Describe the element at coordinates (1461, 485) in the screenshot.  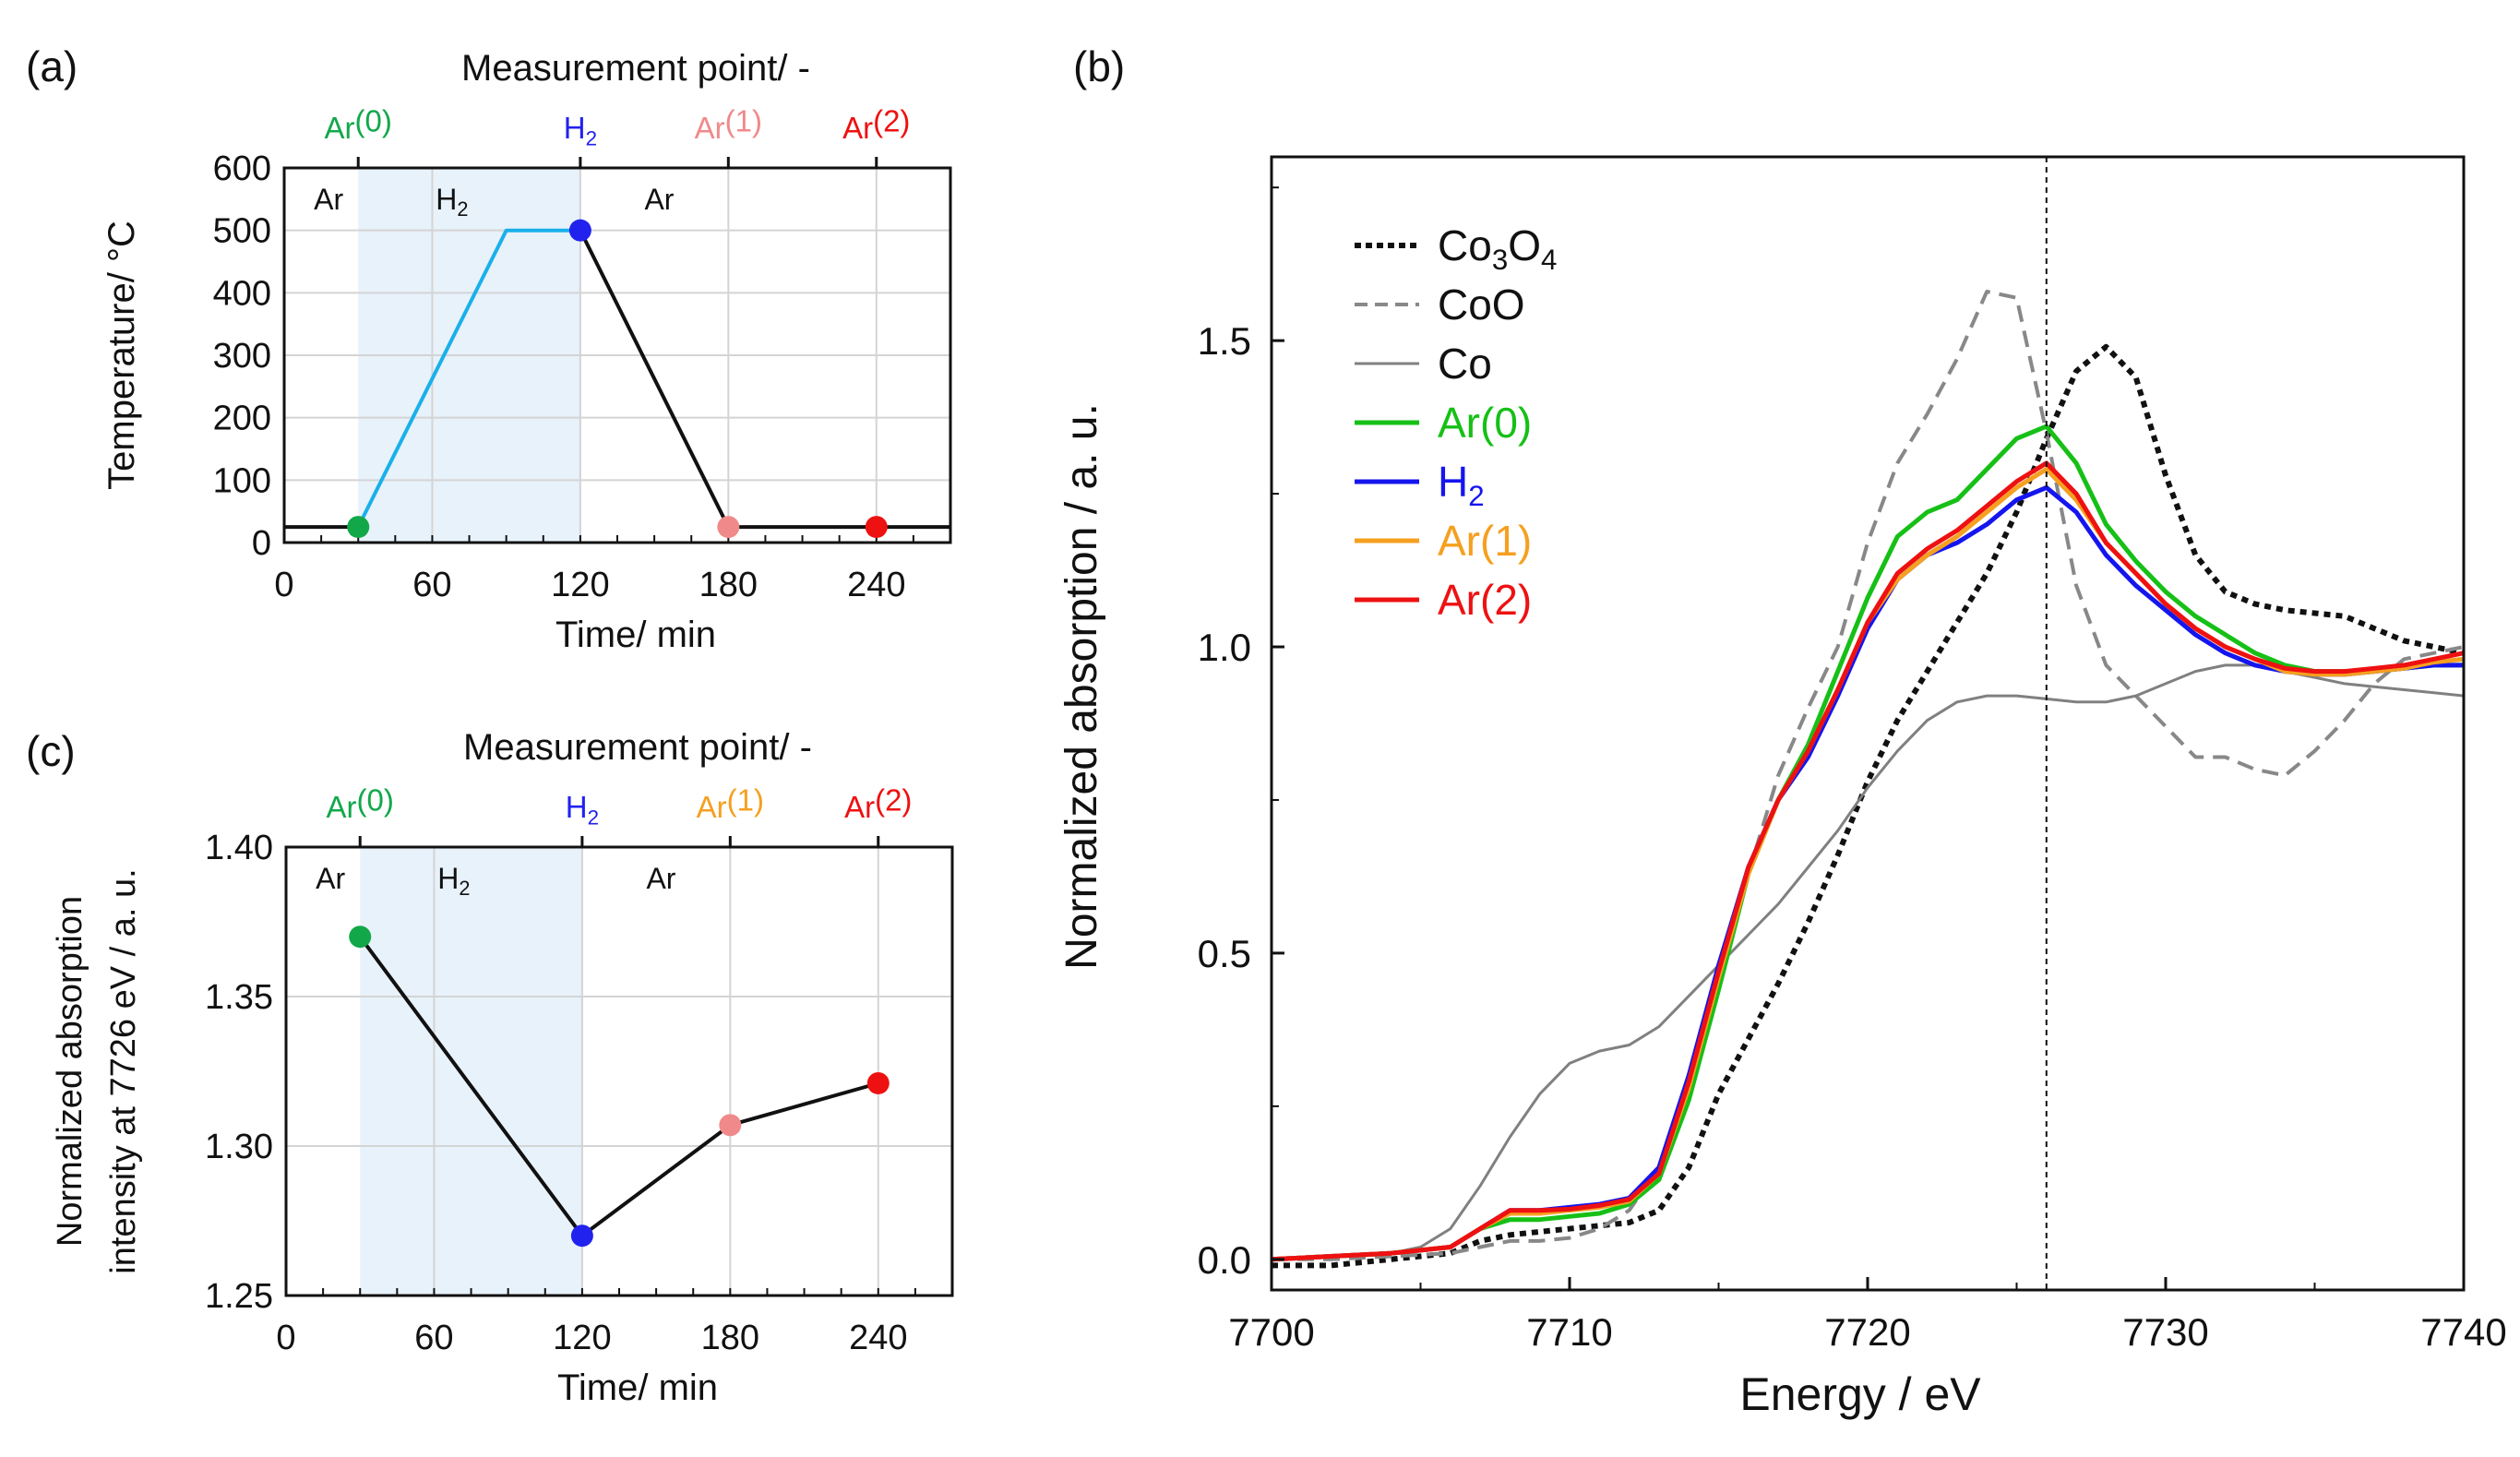
I see `legend-label: H2` at that location.